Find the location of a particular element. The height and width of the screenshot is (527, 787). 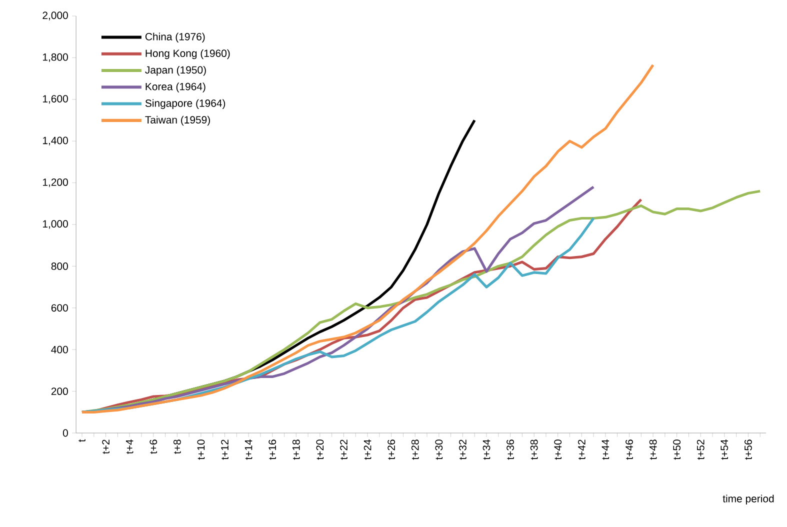

y-tick-label: 1,400 is located at coordinates (55, 141).